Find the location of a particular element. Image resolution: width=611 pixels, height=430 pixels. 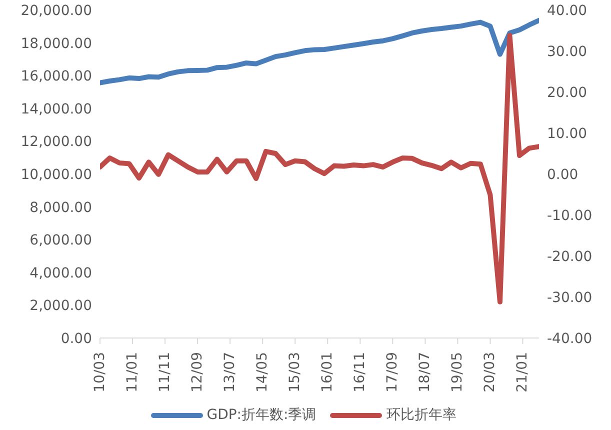

x-tick-label: 11/01 is located at coordinates (132, 372).